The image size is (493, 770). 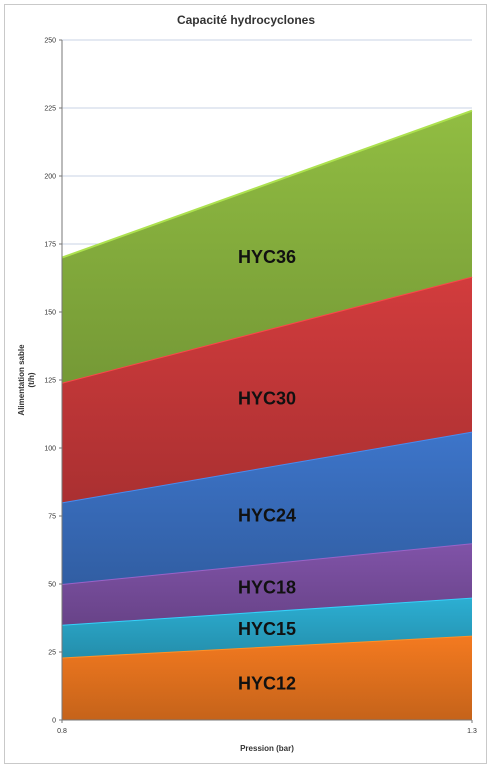 I want to click on x-axis-ticks: 0.8 1.3, so click(x=267, y=727).